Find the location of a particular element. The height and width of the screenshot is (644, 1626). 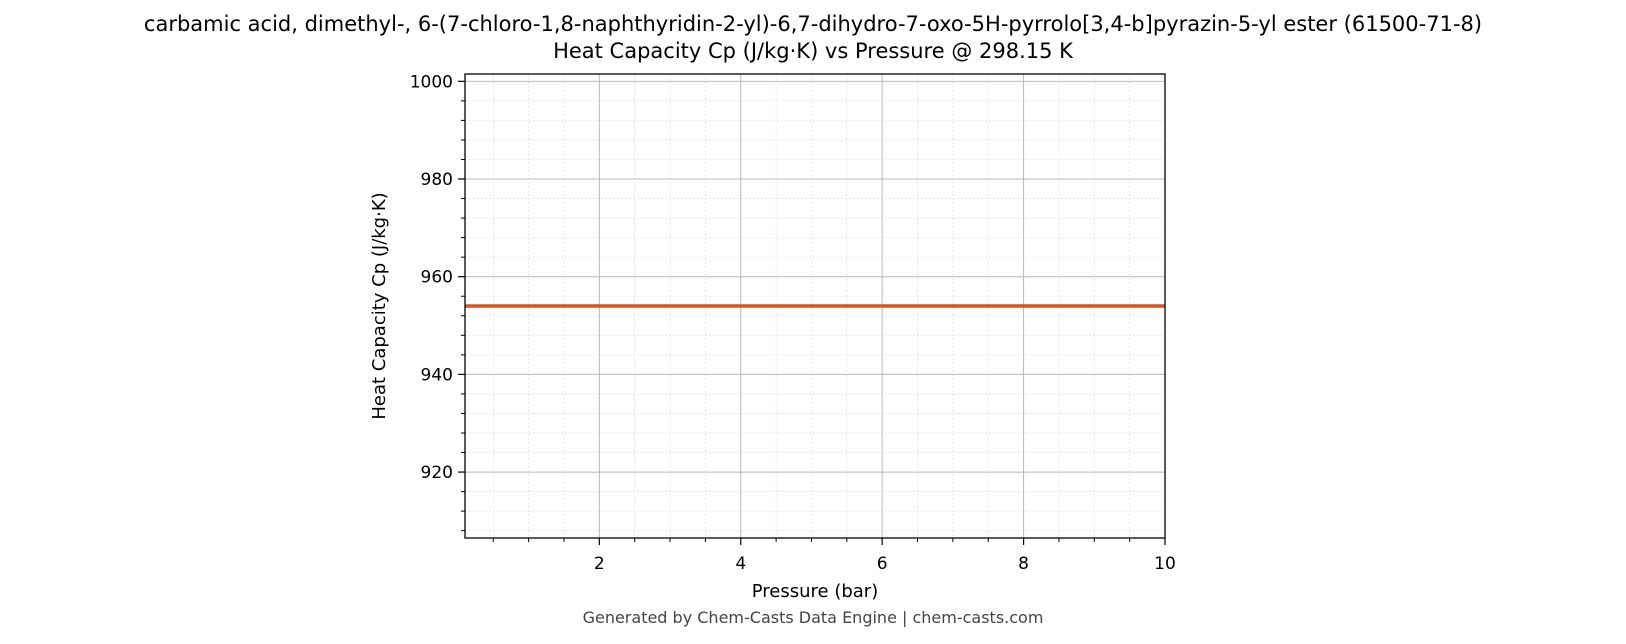

y-axis-label: Heat Capacity Cp (J/kg·K) is located at coordinates (379, 305).